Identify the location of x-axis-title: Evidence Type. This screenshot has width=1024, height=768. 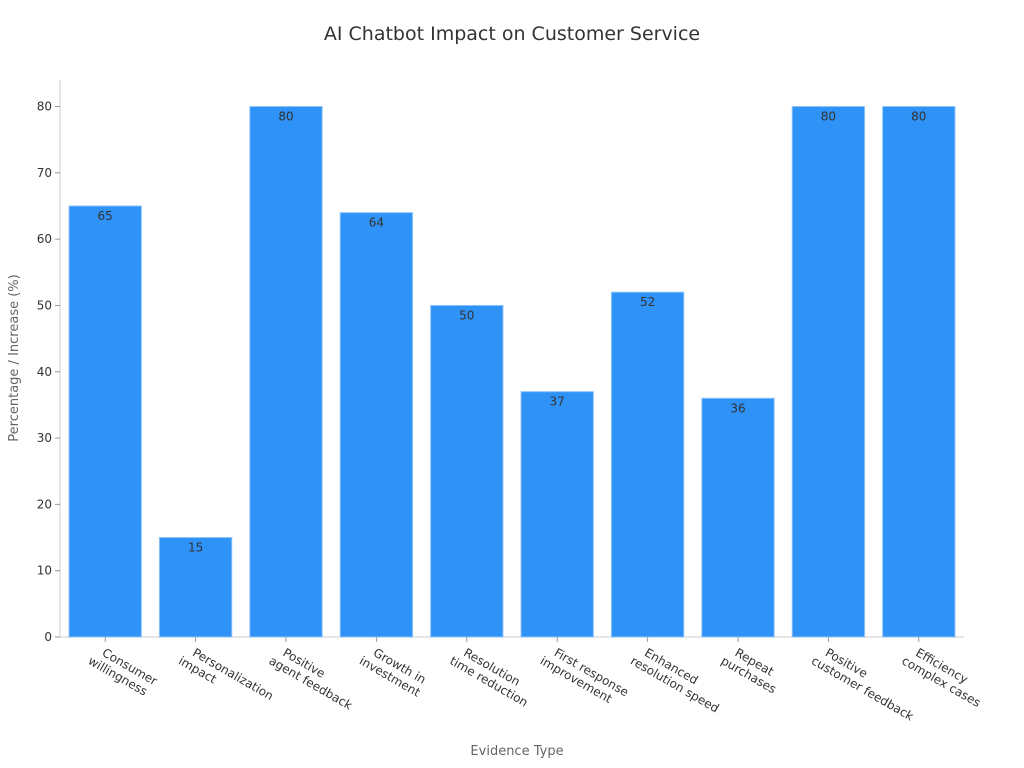
(516, 751).